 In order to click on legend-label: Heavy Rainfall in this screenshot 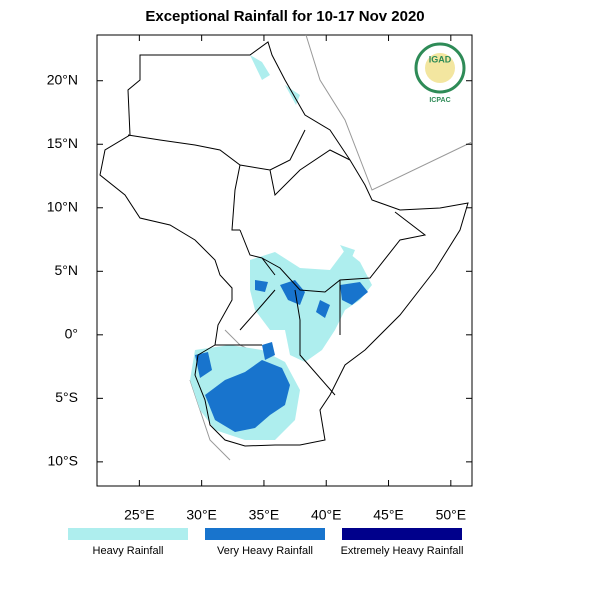, I will do `click(128, 551)`.